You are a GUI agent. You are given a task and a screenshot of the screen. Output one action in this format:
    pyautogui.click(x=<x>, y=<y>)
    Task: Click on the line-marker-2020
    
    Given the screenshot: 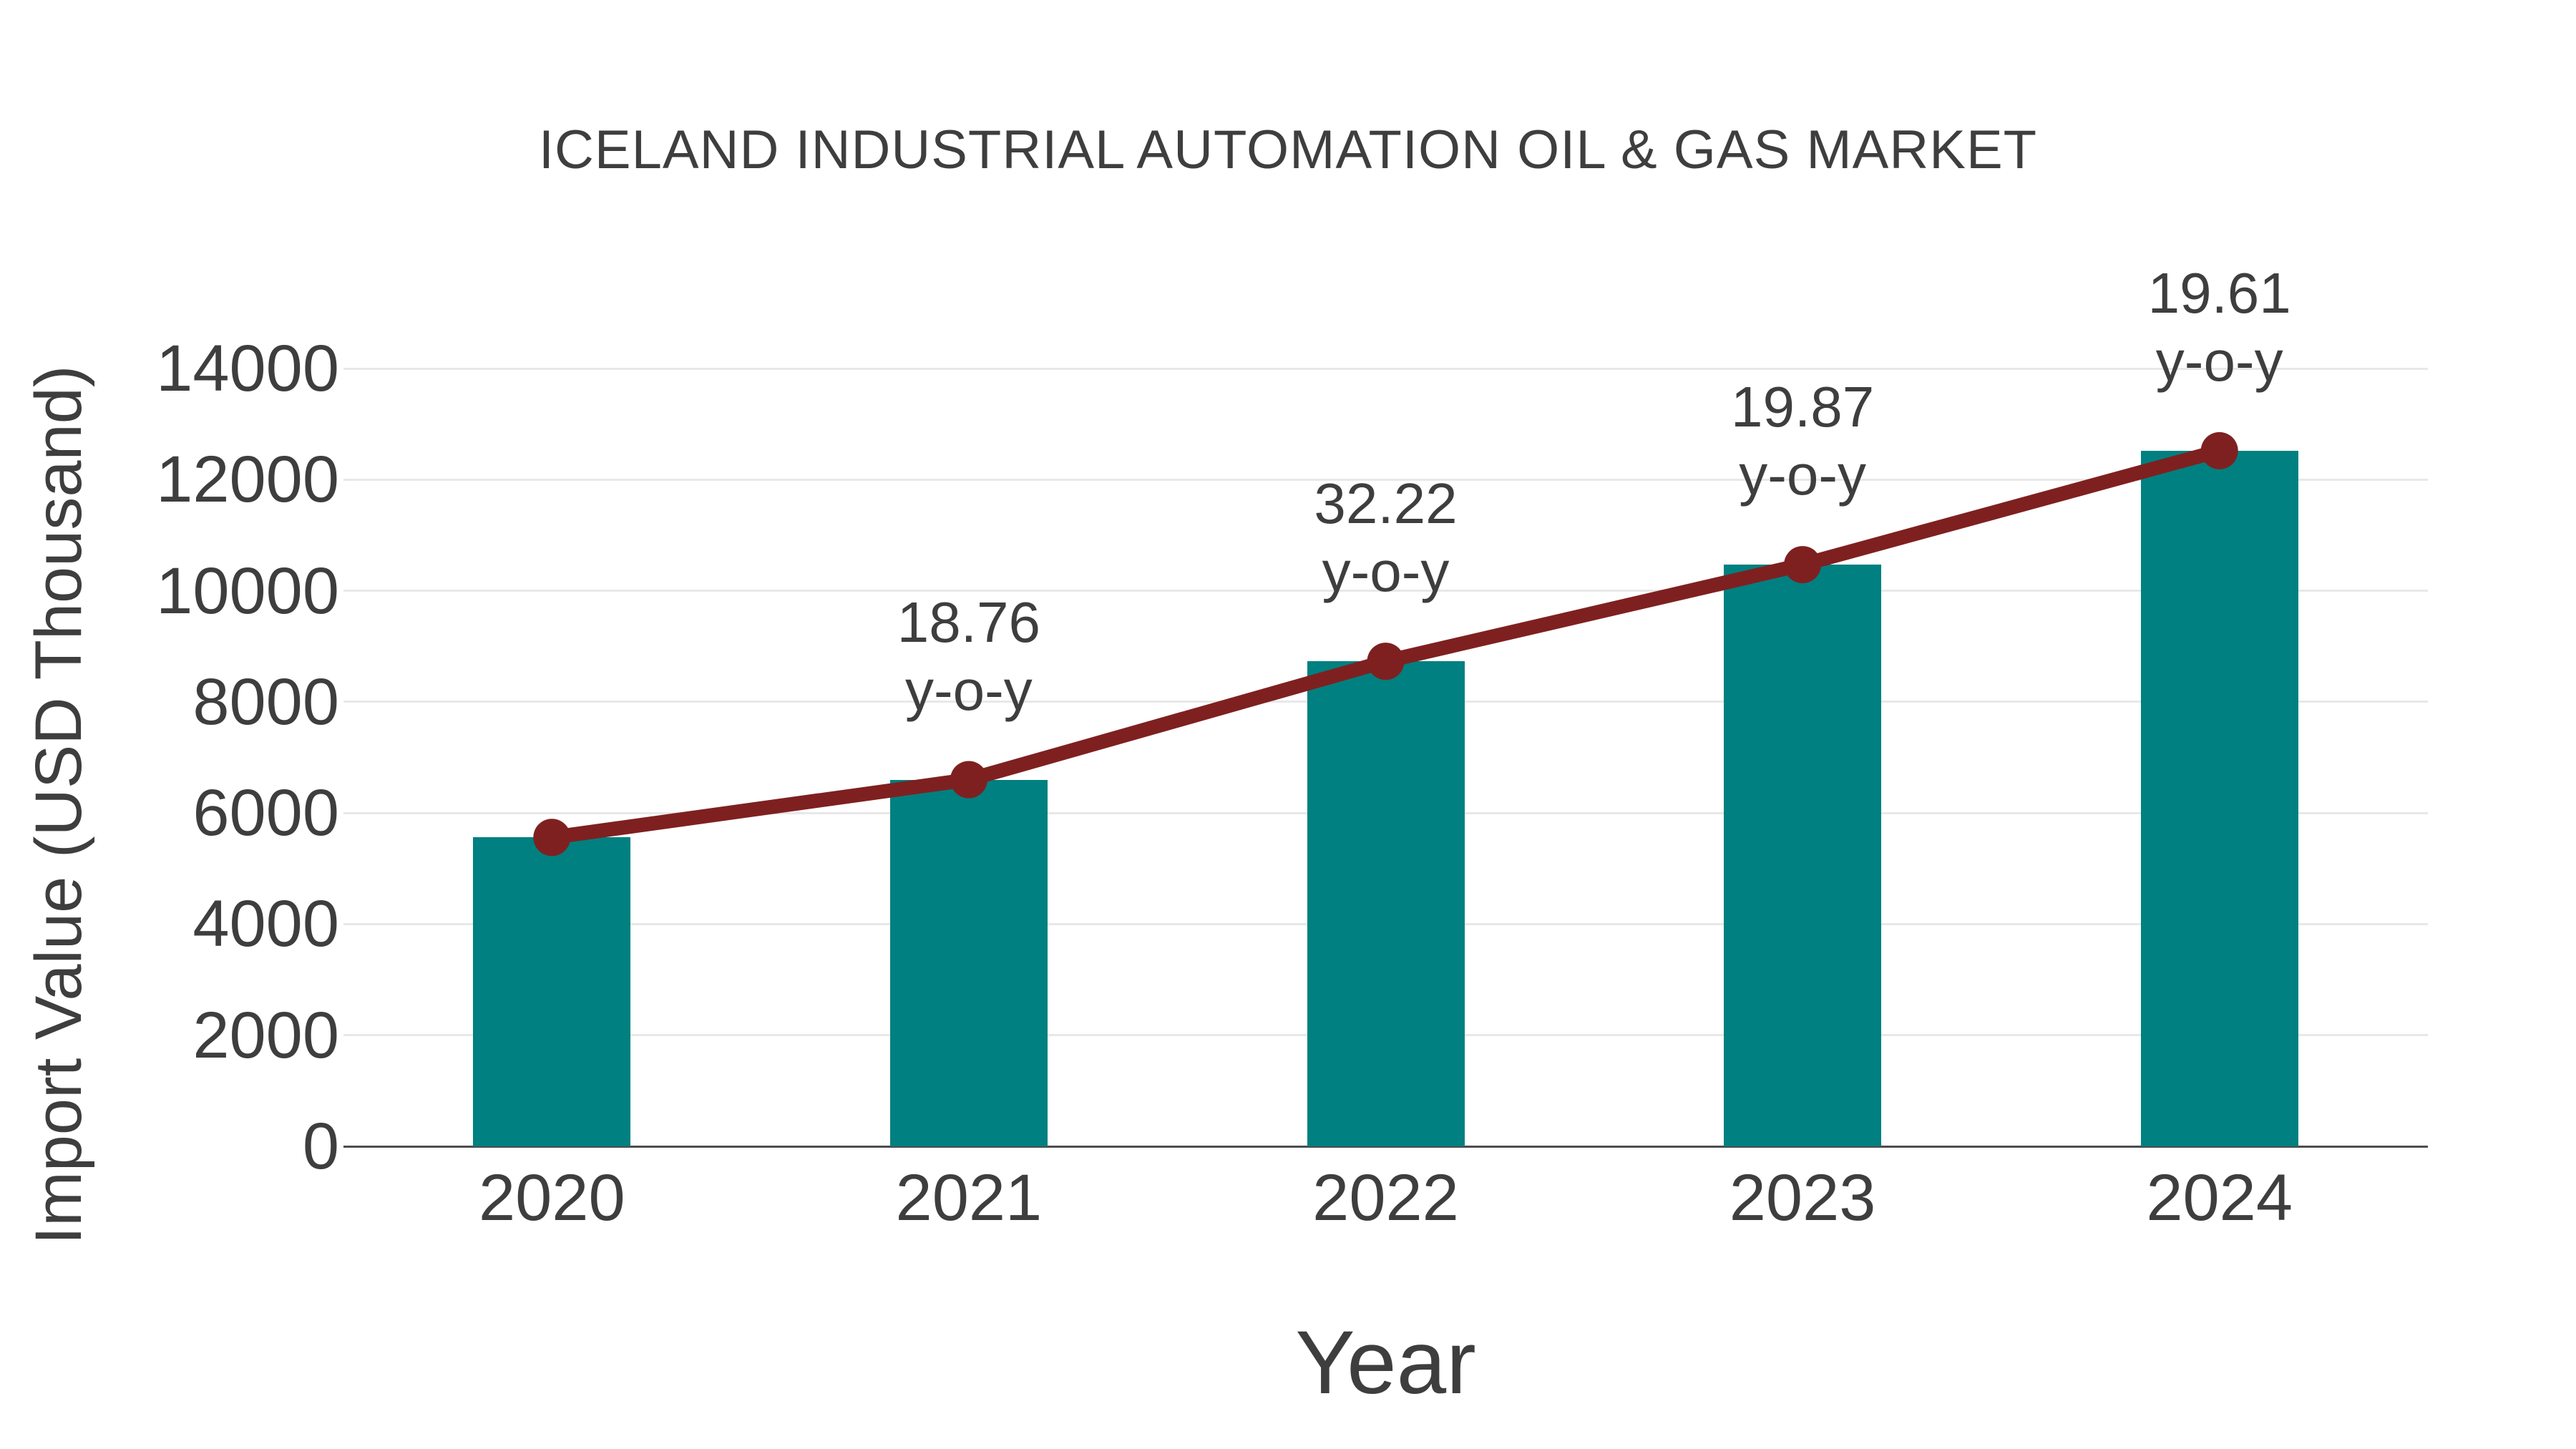 What is the action you would take?
    pyautogui.click(x=552, y=838)
    